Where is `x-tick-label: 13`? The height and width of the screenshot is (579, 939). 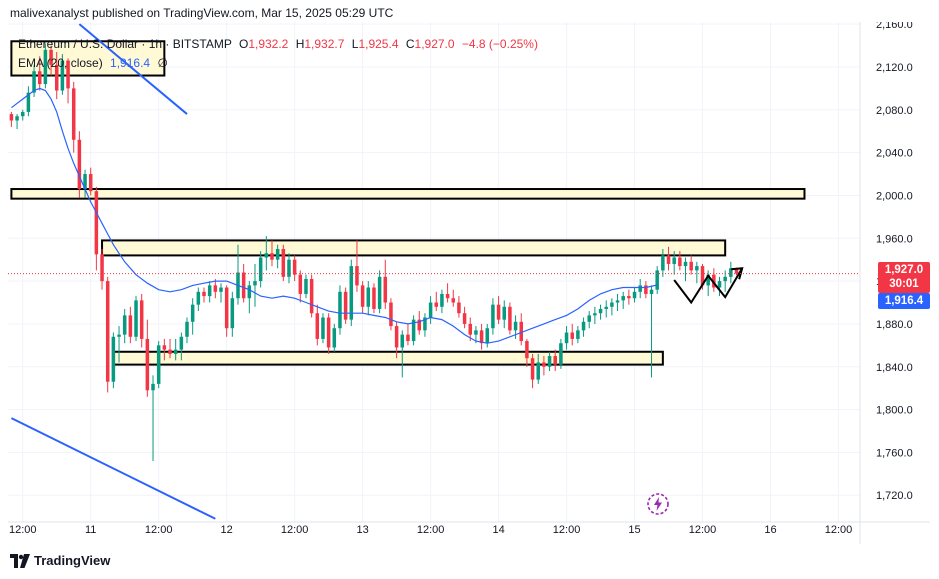 x-tick-label: 13 is located at coordinates (362, 530).